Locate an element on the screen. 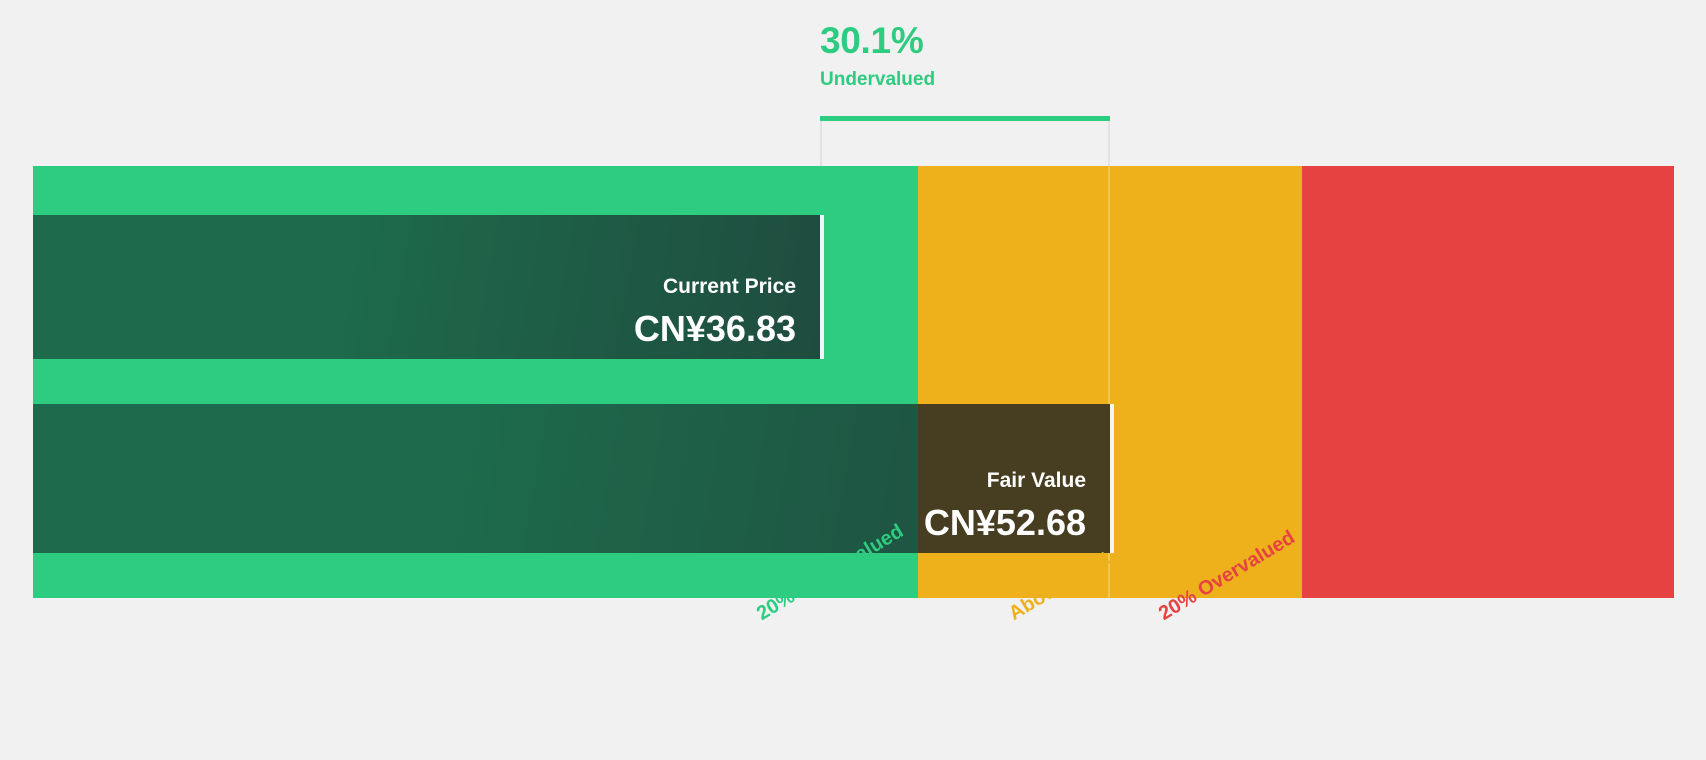 Image resolution: width=1706 pixels, height=760 pixels. callout-underline is located at coordinates (965, 118).